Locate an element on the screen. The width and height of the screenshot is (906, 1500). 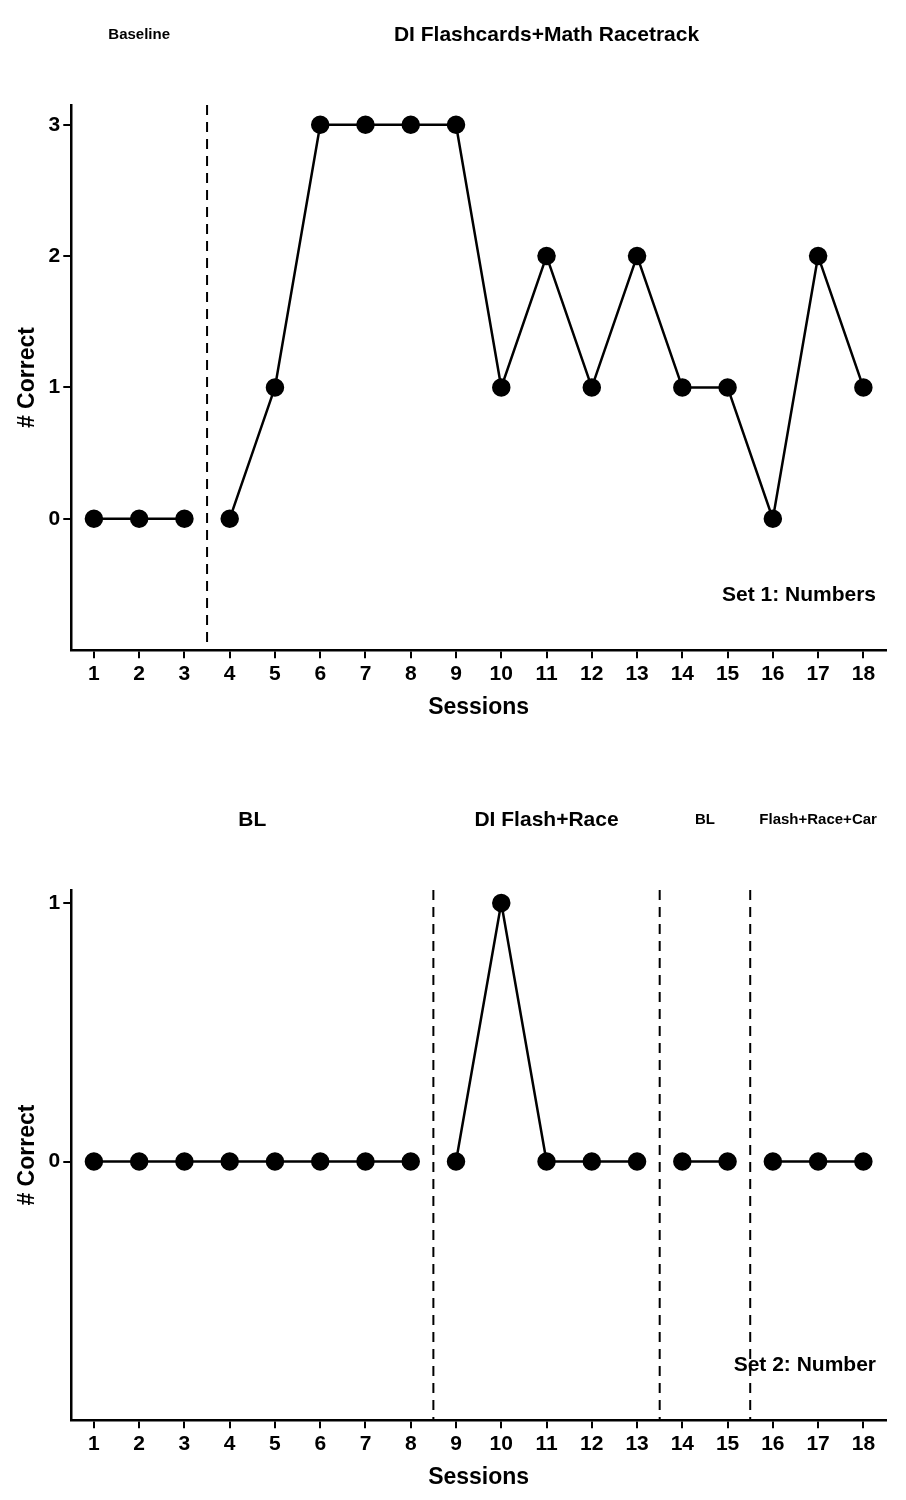
text: Baseline is located at coordinates (139, 34).